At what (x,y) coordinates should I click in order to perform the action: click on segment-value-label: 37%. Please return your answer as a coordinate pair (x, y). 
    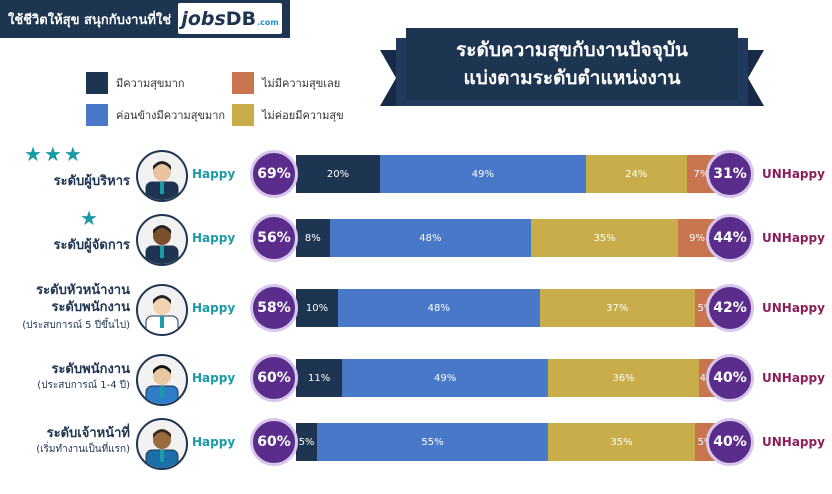
    Looking at the image, I should click on (617, 308).